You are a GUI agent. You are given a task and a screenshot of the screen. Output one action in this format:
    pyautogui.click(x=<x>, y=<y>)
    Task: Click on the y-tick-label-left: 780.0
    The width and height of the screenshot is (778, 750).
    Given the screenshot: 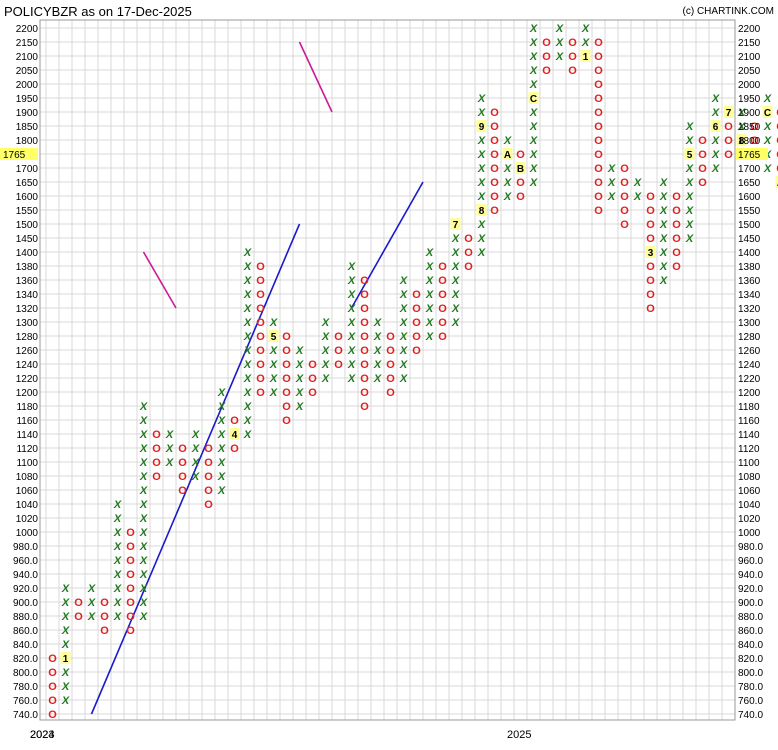 What is the action you would take?
    pyautogui.click(x=25, y=687)
    